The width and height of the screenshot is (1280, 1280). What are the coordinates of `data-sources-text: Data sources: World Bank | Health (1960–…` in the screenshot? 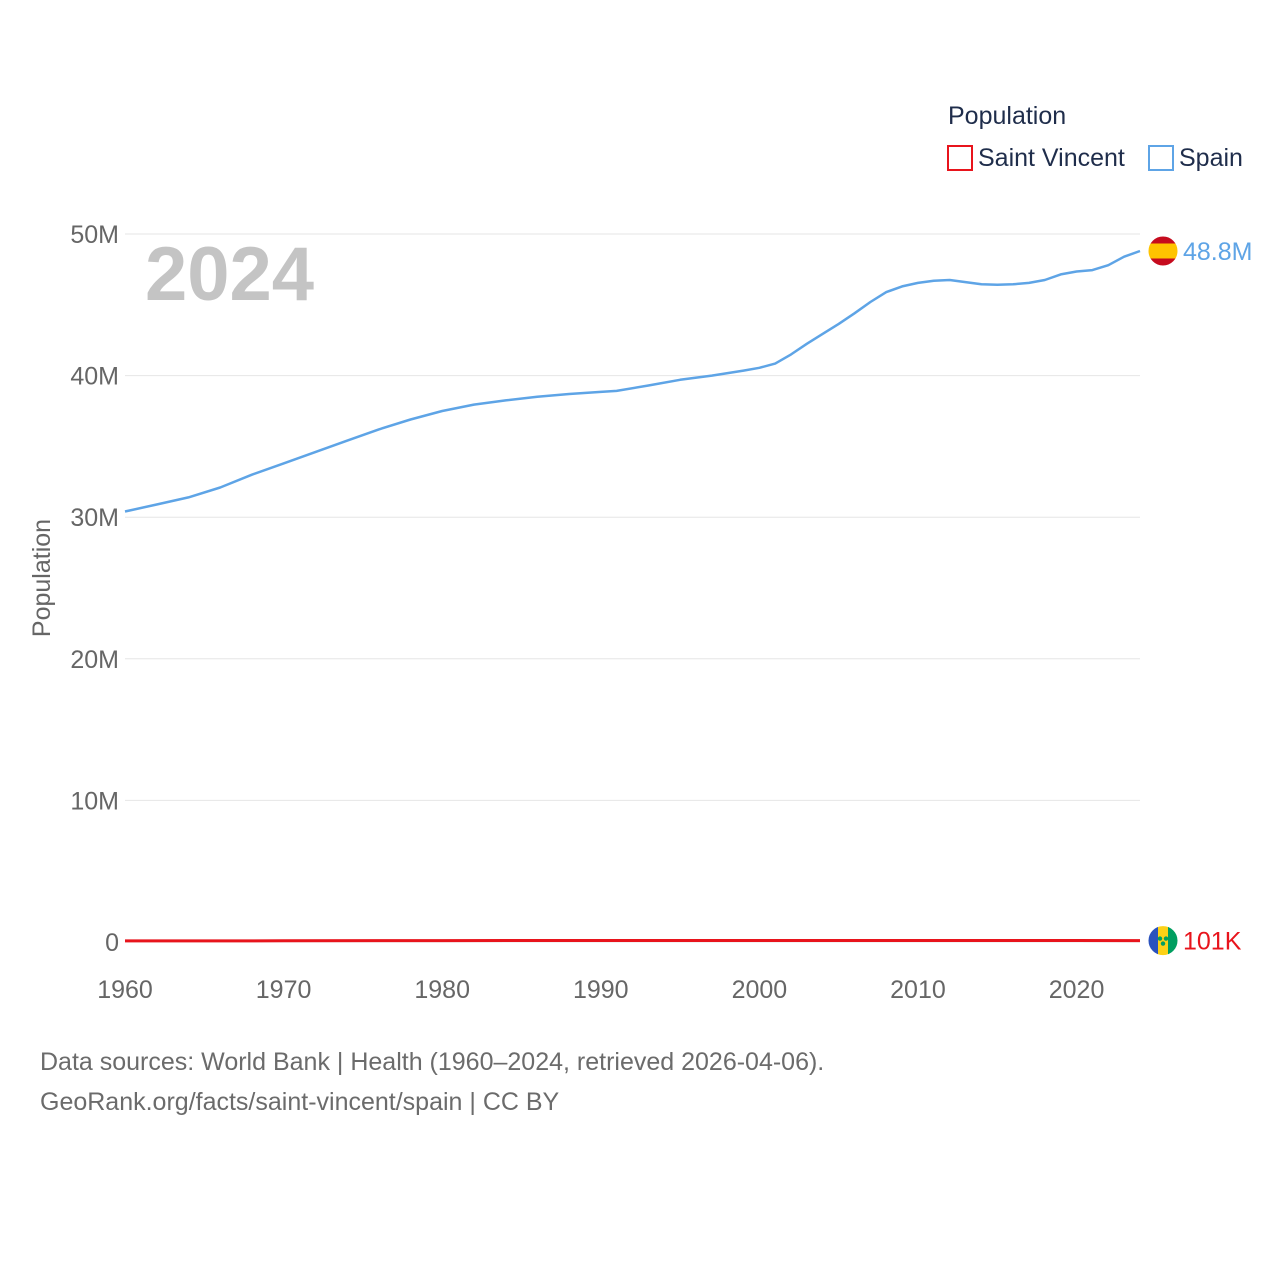 It's located at (432, 1062).